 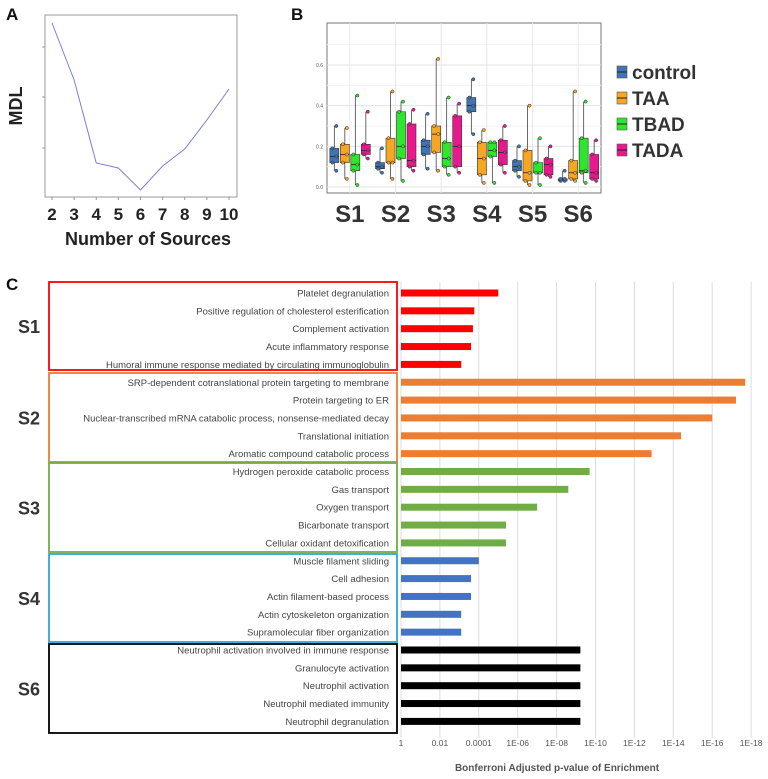 What do you see at coordinates (340, 329) in the screenshot?
I see `term-label: Complement activation` at bounding box center [340, 329].